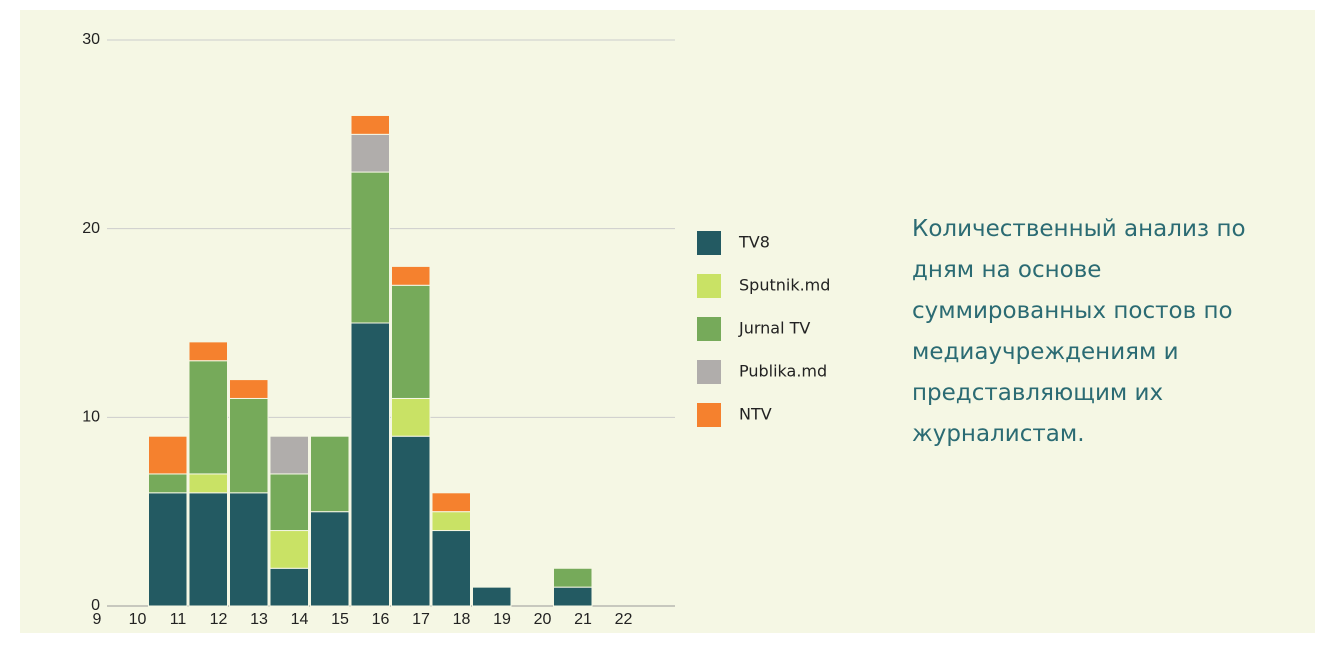  Describe the element at coordinates (543, 619) in the screenshot. I see `x-tick-label: 20` at that location.